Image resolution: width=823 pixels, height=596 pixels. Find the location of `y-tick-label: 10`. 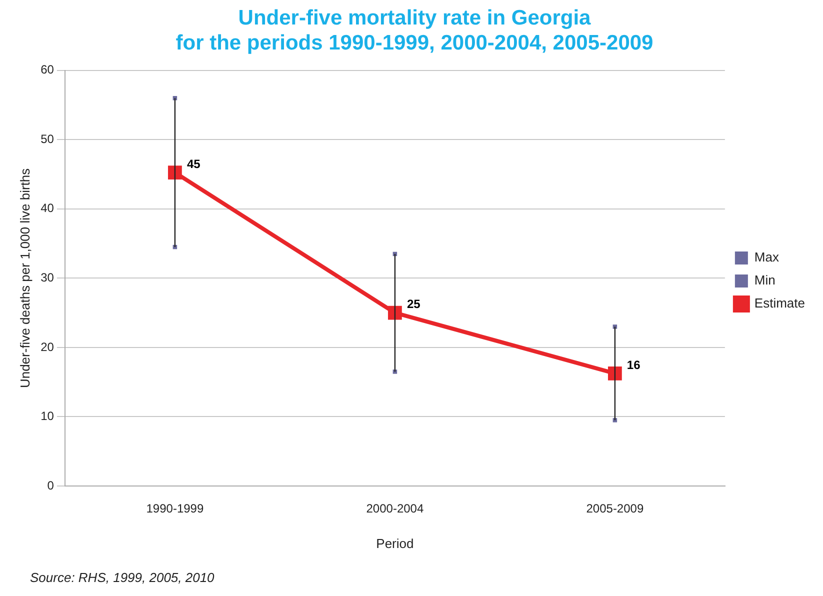

y-tick-label: 10 is located at coordinates (47, 416).